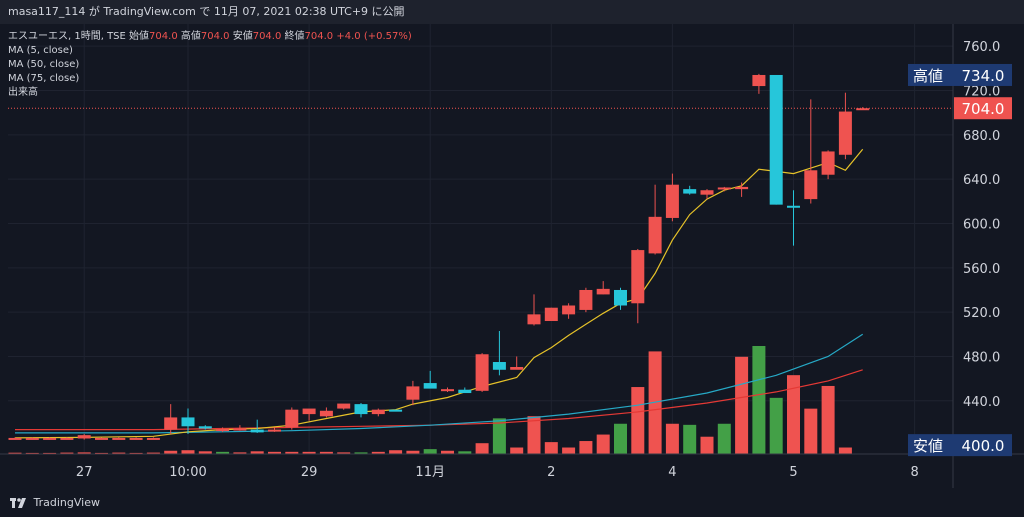 This screenshot has width=1024, height=517. Describe the element at coordinates (44, 78) in the screenshot. I see `legend-ma75: MA (75, close)` at that location.